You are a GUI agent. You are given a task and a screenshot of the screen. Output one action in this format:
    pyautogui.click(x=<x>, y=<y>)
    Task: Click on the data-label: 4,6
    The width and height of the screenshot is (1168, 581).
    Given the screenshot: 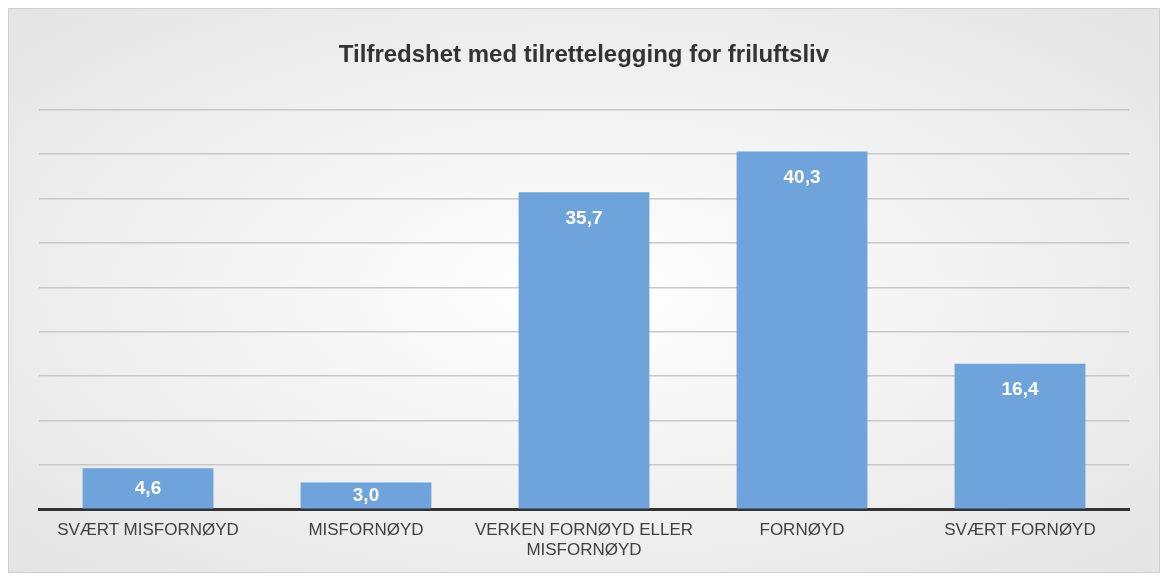 What is the action you would take?
    pyautogui.click(x=148, y=487)
    